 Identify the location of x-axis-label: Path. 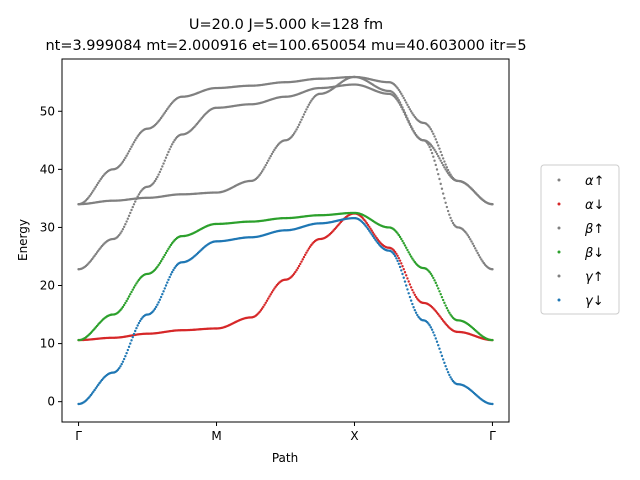
(285, 458).